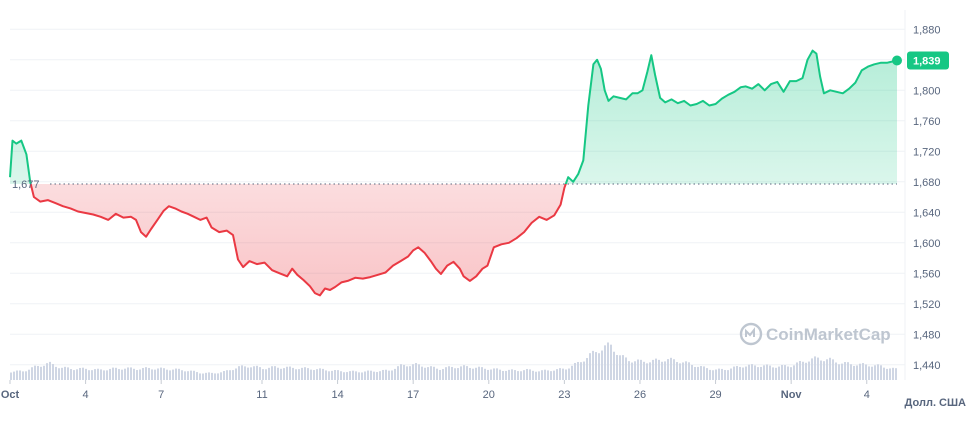  I want to click on y-tick-label: 1,560, so click(927, 274).